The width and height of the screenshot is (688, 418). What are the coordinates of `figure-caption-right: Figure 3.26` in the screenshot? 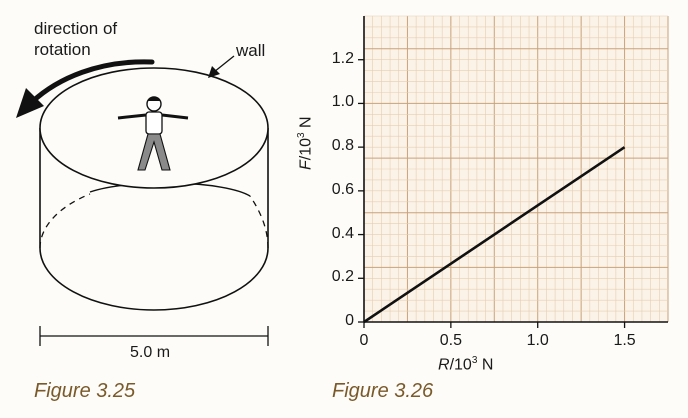 It's located at (383, 391).